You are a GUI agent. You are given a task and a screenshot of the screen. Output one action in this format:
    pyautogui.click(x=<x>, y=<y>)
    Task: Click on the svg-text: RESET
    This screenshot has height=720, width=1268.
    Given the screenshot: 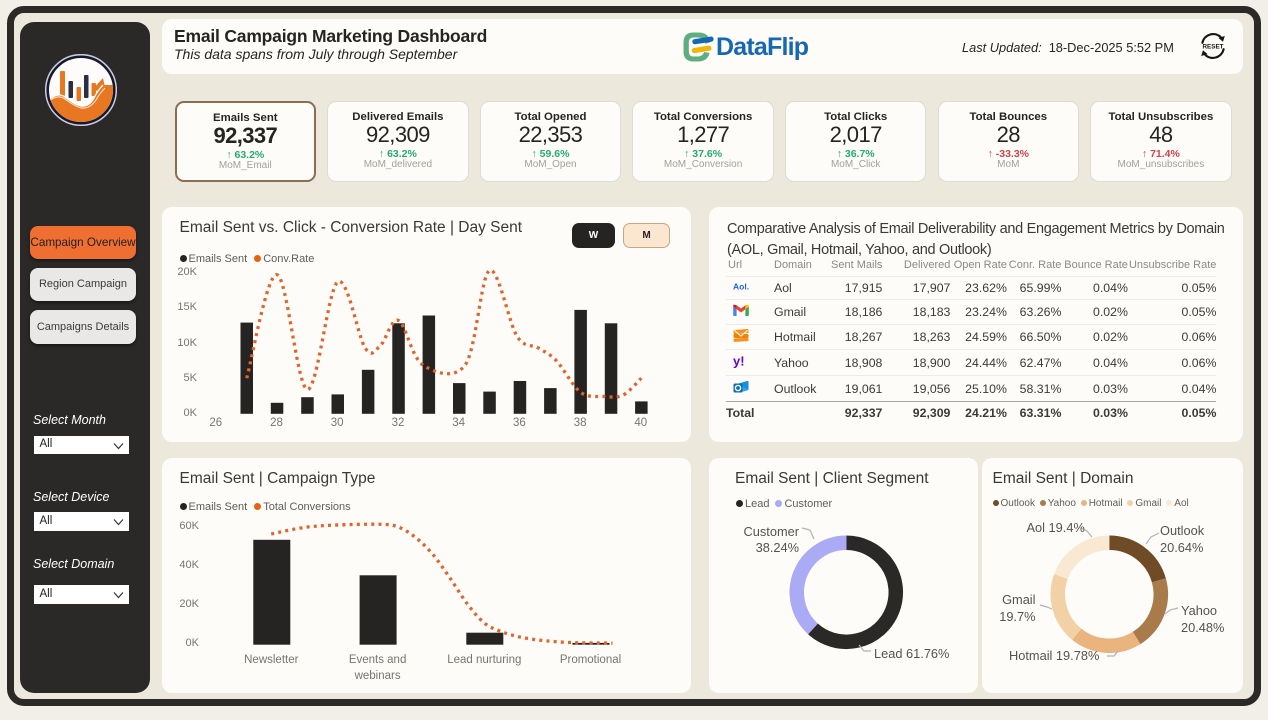 What is the action you would take?
    pyautogui.click(x=1213, y=46)
    